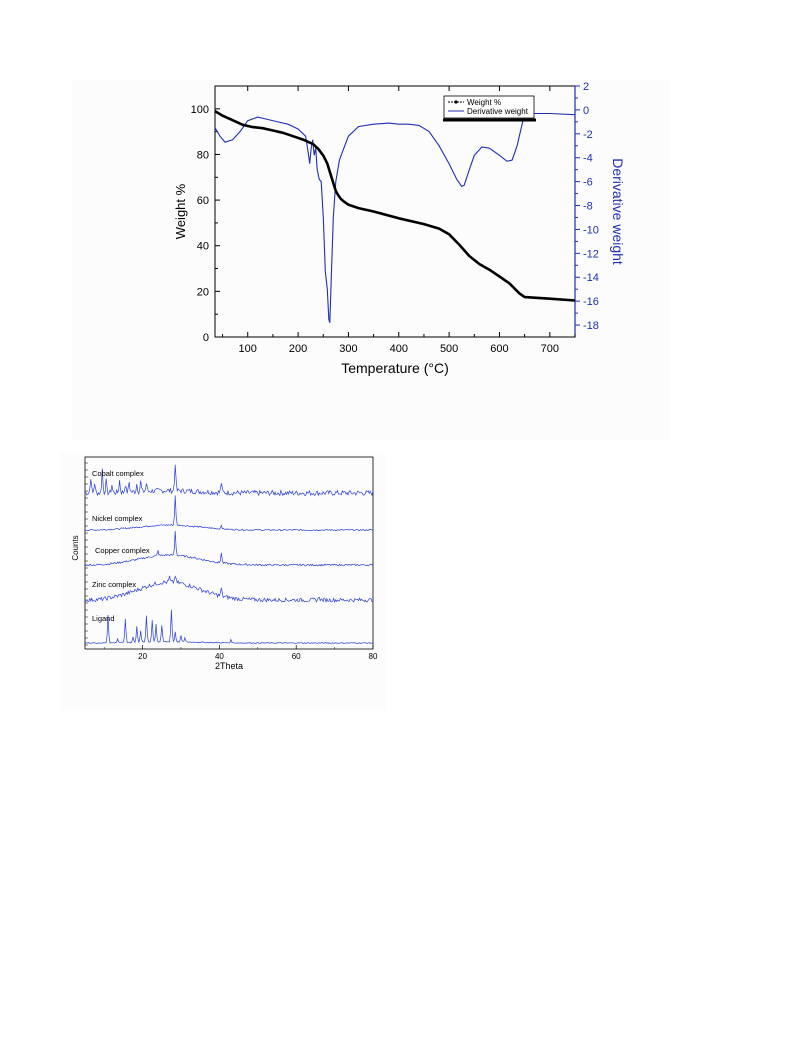  What do you see at coordinates (118, 473) in the screenshot?
I see `xrd-series-label: Cobalt complex` at bounding box center [118, 473].